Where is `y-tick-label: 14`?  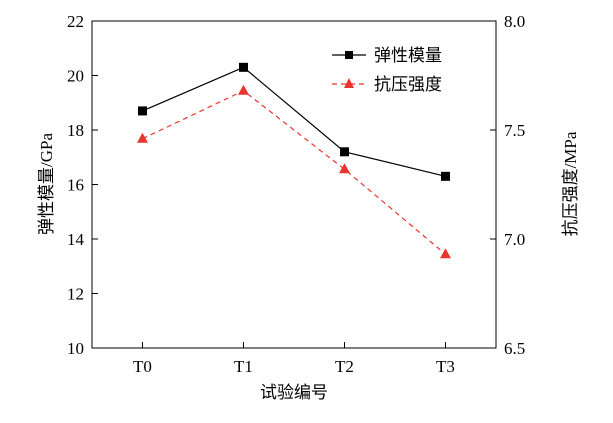 y-tick-label: 14 is located at coordinates (76, 239).